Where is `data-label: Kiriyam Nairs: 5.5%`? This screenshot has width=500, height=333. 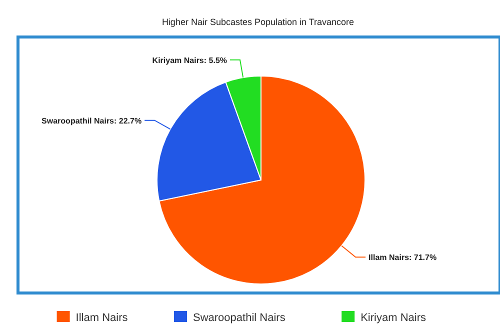 data-label: Kiriyam Nairs: 5.5% is located at coordinates (190, 60).